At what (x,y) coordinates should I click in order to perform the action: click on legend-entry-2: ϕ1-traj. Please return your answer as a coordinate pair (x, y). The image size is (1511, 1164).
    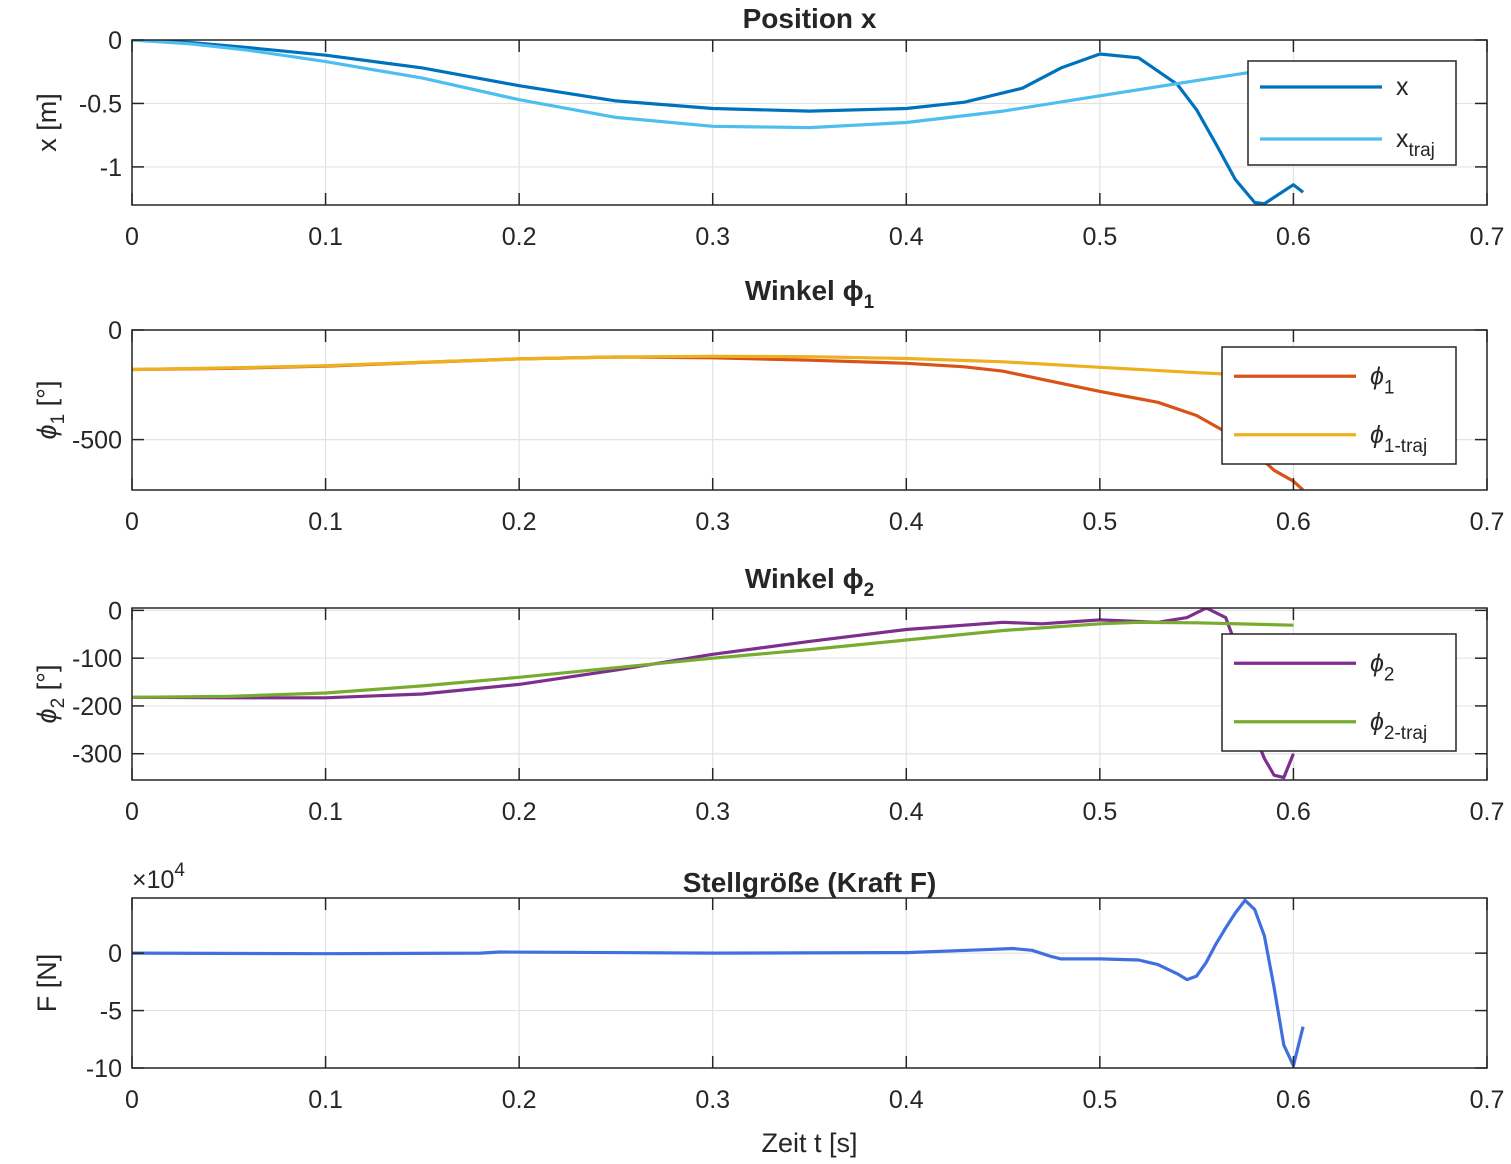
    Looking at the image, I should click on (1398, 439).